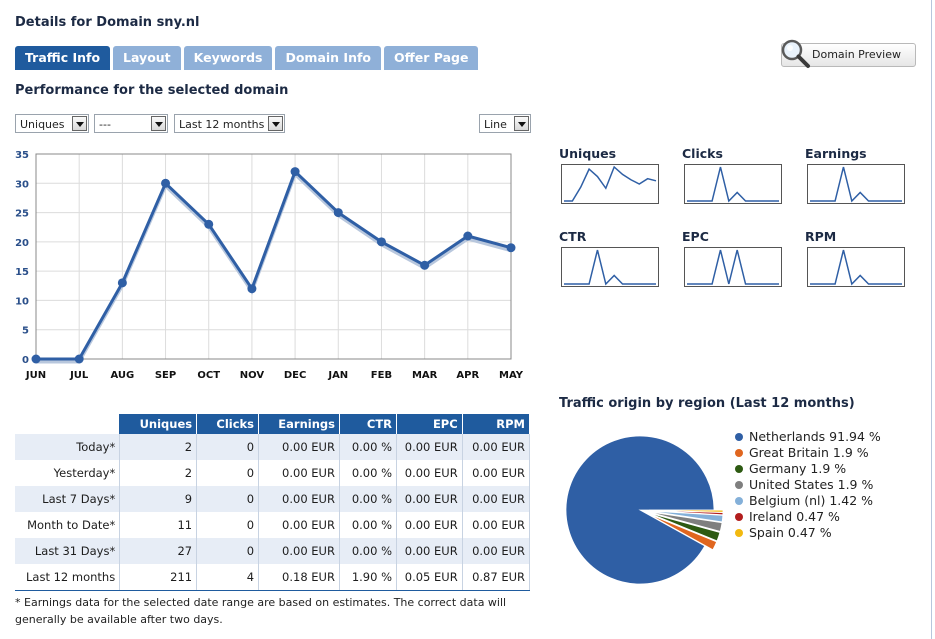 This screenshot has height=639, width=935. Describe the element at coordinates (68, 551) in the screenshot. I see `row-label: Last 31 Days*` at that location.